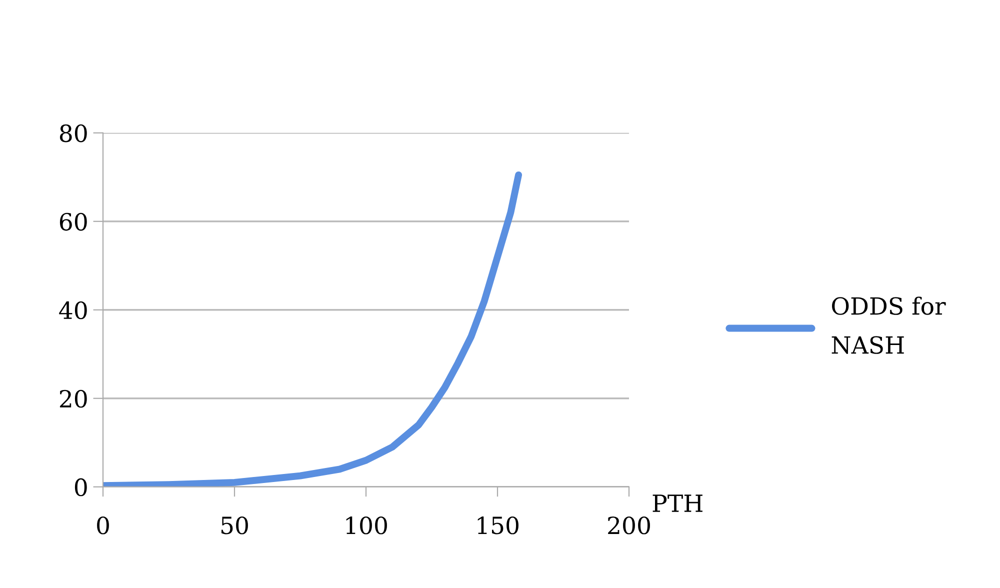  Describe the element at coordinates (366, 525) in the screenshot. I see `x-tick-label: 100` at that location.